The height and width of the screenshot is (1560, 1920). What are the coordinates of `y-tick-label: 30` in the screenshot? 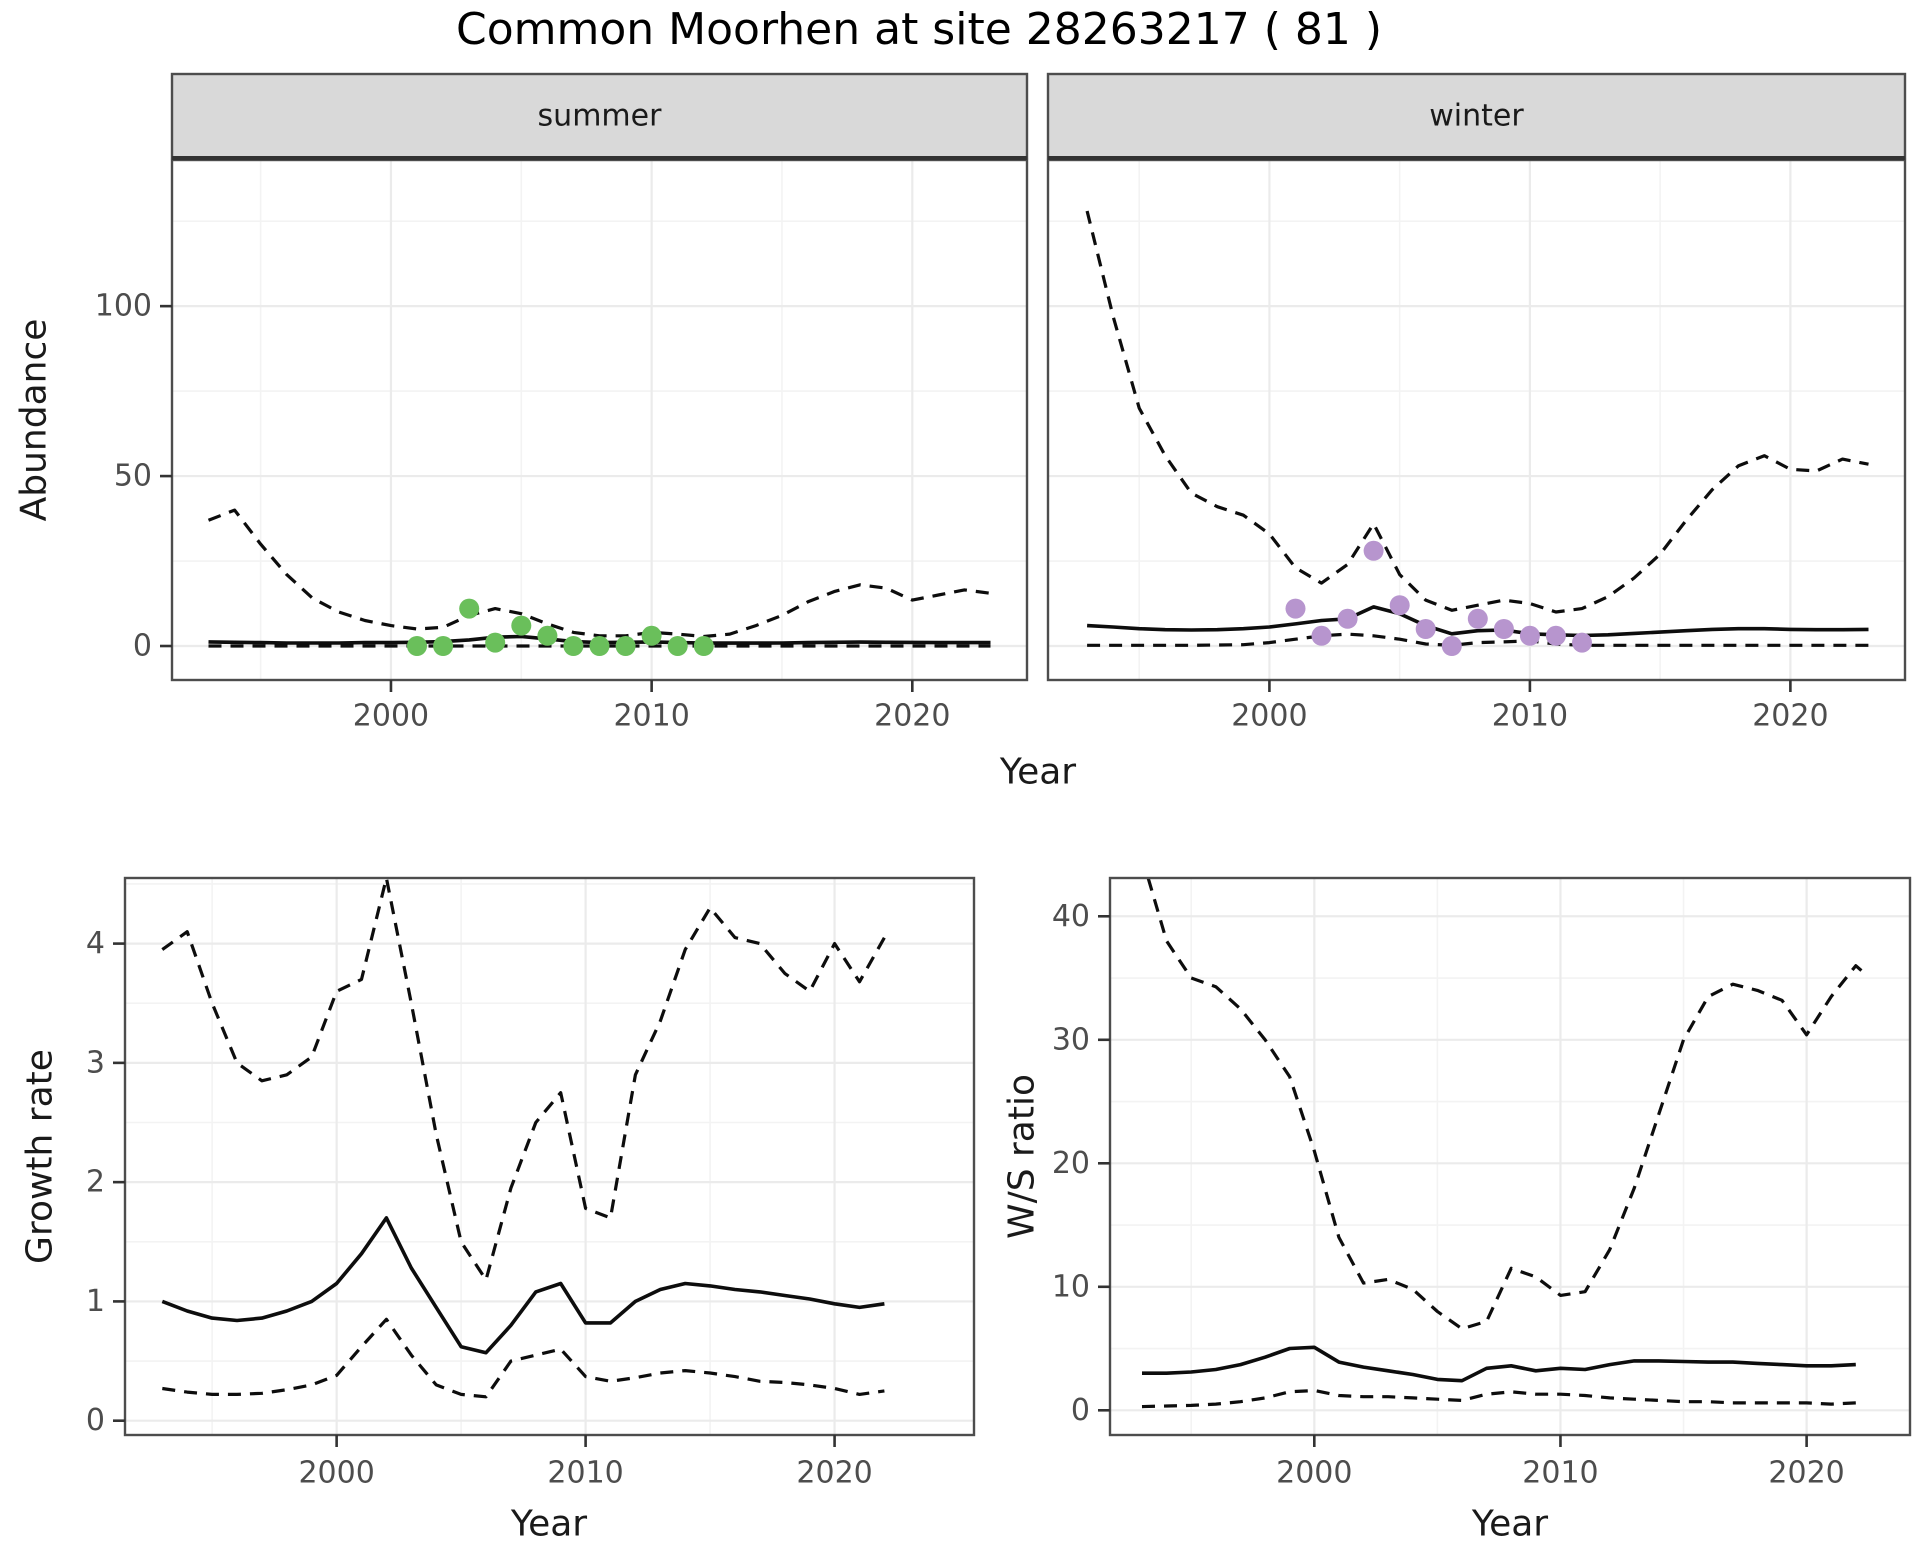 It's located at (1071, 1039).